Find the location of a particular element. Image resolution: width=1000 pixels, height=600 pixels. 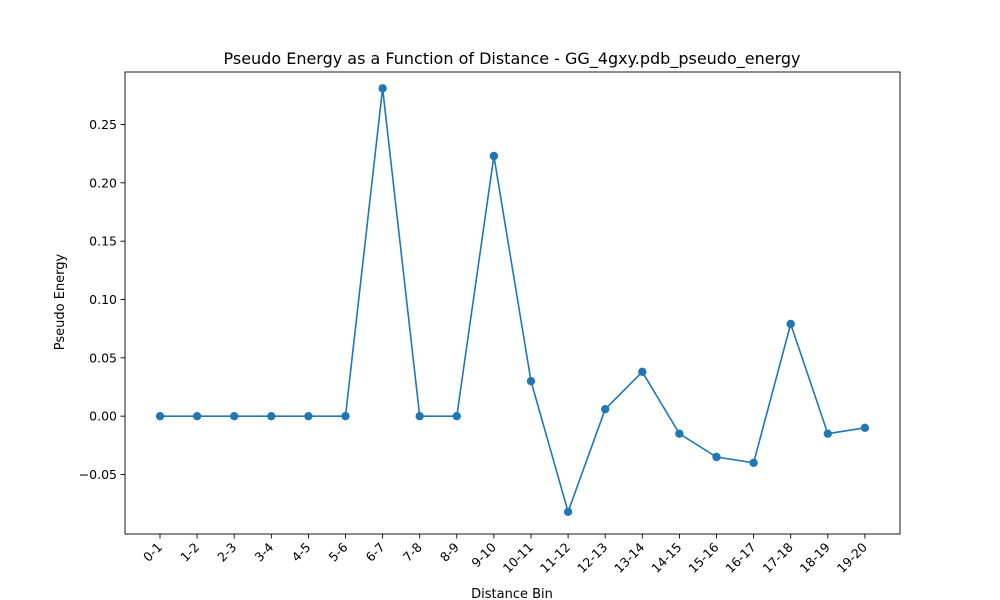

y-tick-label: −0.05 is located at coordinates (98, 474).